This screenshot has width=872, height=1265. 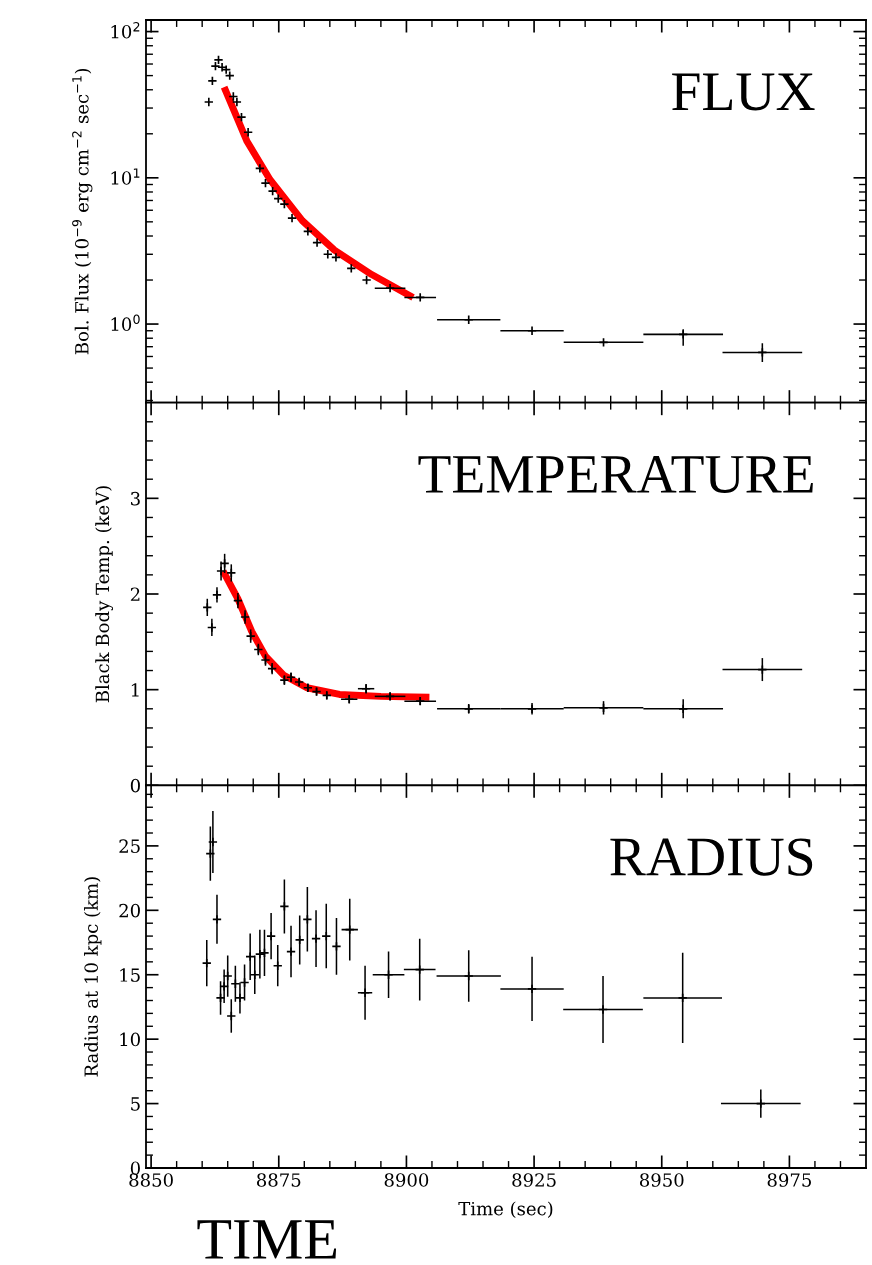 I want to click on x-tick-label: 8850, so click(x=151, y=1180).